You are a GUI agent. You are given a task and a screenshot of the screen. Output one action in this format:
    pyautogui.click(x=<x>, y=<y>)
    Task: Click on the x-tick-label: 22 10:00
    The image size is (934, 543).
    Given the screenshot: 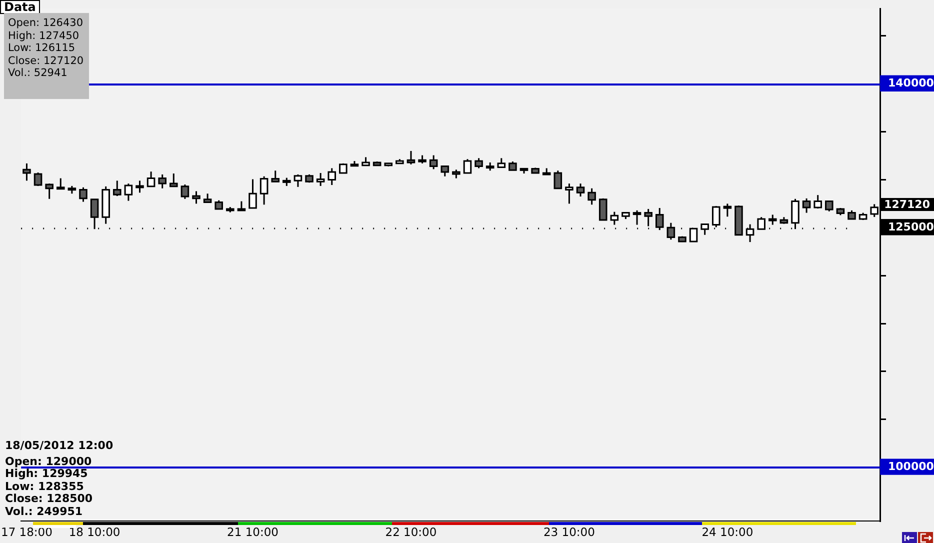 What is the action you would take?
    pyautogui.click(x=411, y=531)
    